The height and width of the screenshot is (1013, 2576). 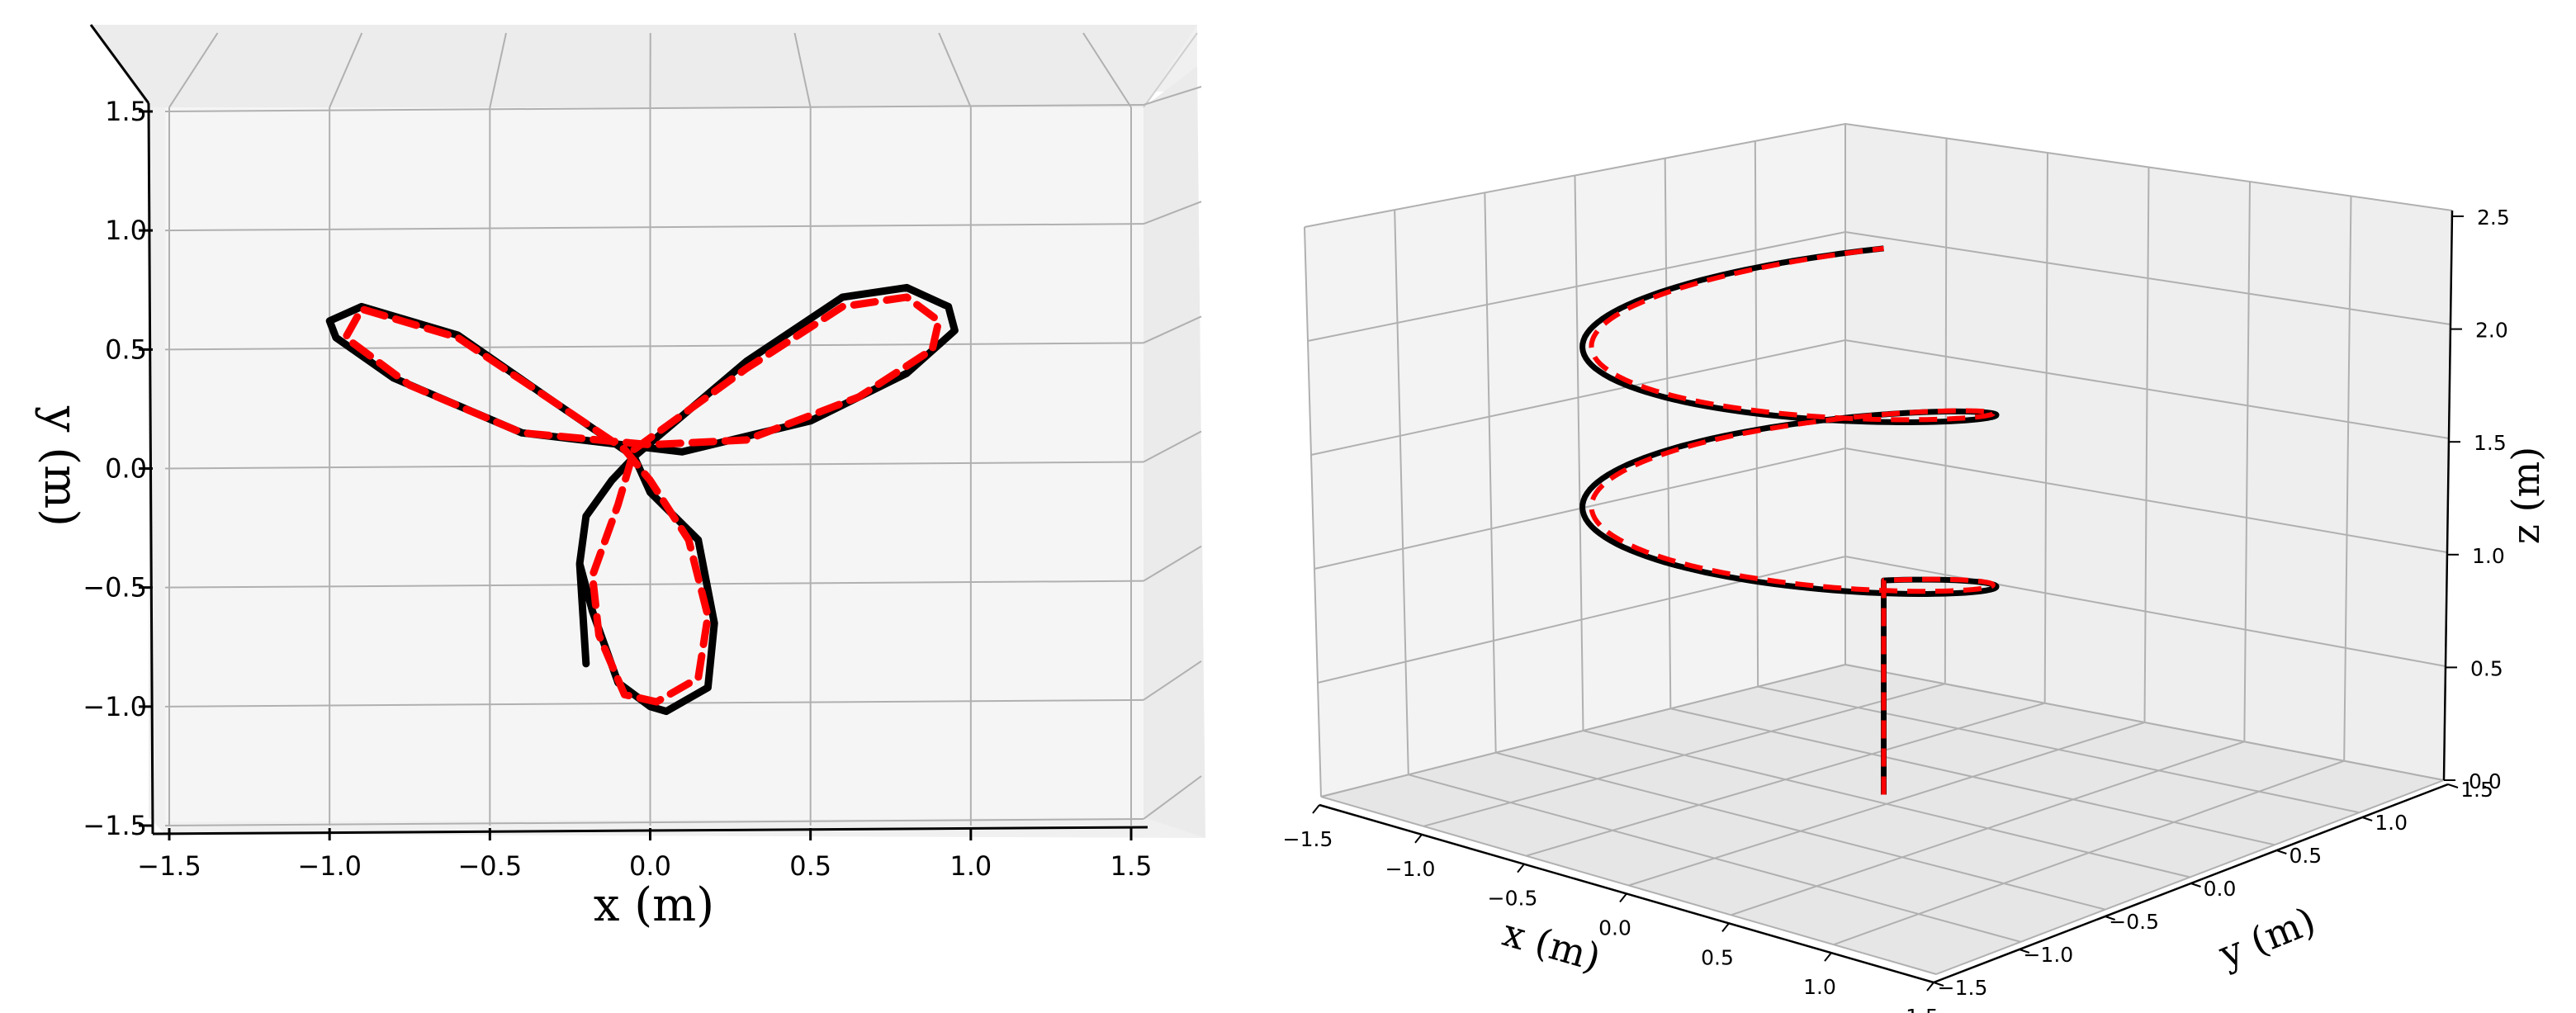 I want to click on right-y-tick-label: −1.5, so click(x=1963, y=988).